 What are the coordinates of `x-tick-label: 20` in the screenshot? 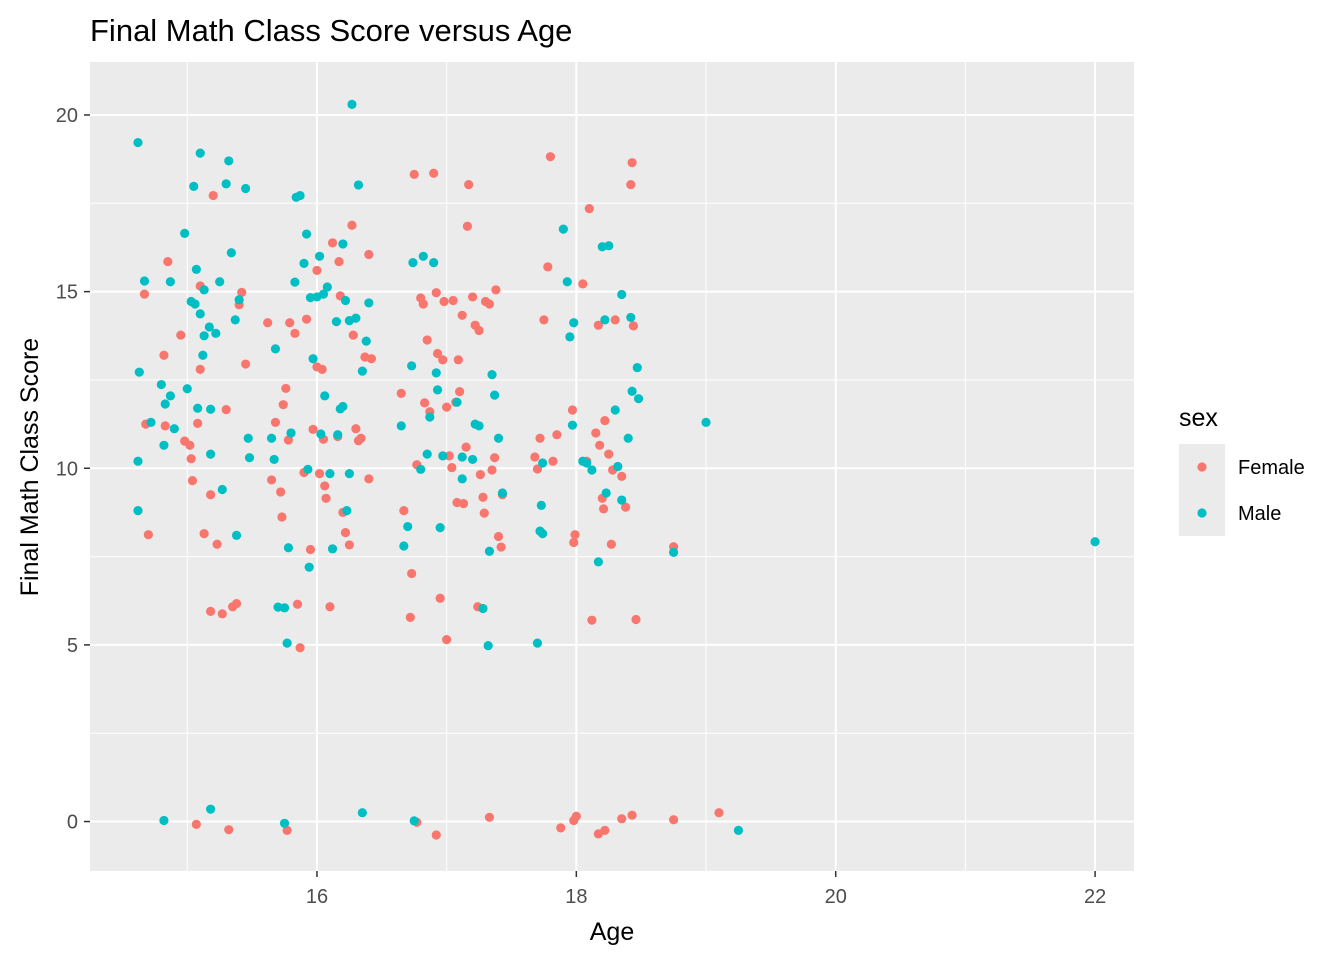 It's located at (836, 897).